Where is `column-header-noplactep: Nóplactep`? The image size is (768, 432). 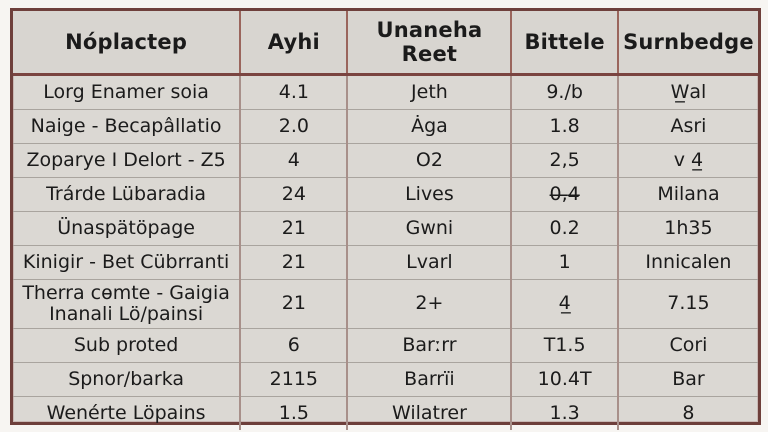 column-header-noplactep: Nóplactep is located at coordinates (127, 43).